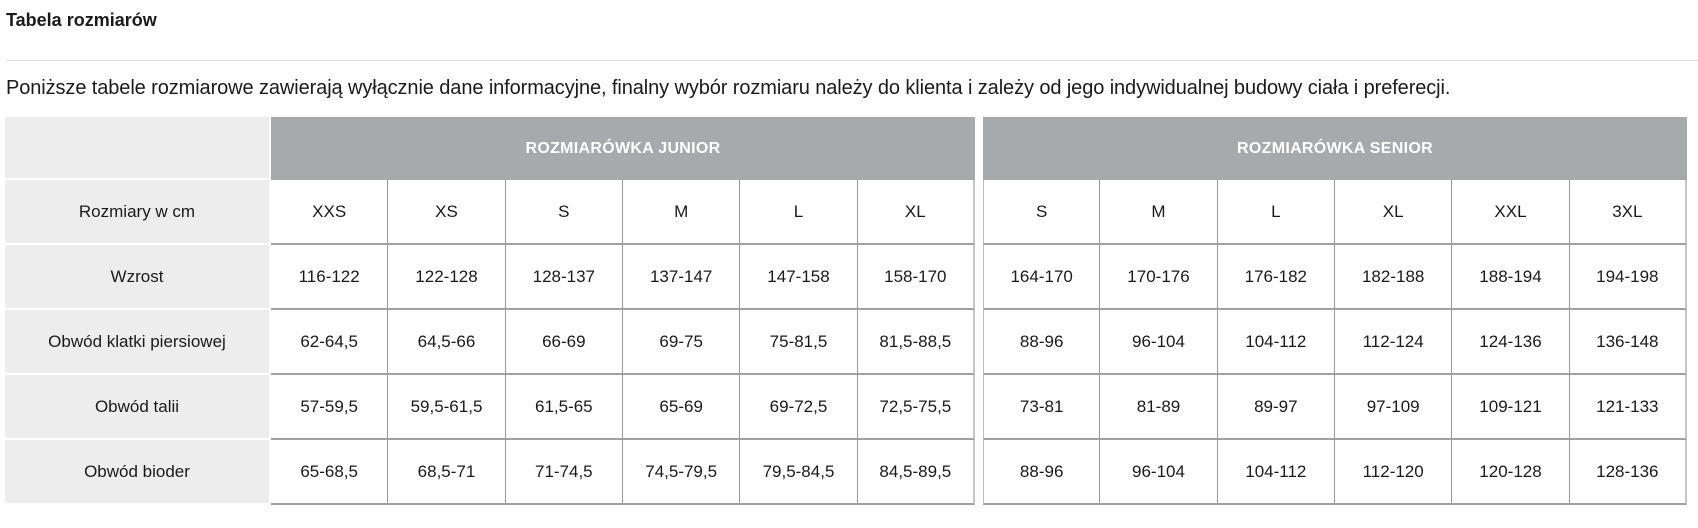 This screenshot has width=1698, height=528. Describe the element at coordinates (682, 277) in the screenshot. I see `table-cell: 137-147` at that location.